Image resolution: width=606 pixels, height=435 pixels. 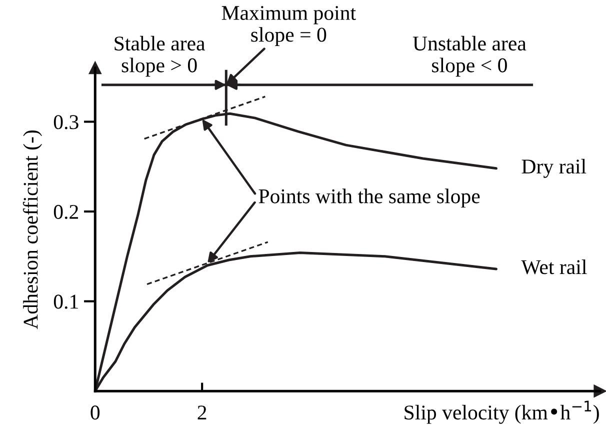 I want to click on x-axis-title: Slip velocity (km•h$^{−1}$), so click(x=501, y=412).